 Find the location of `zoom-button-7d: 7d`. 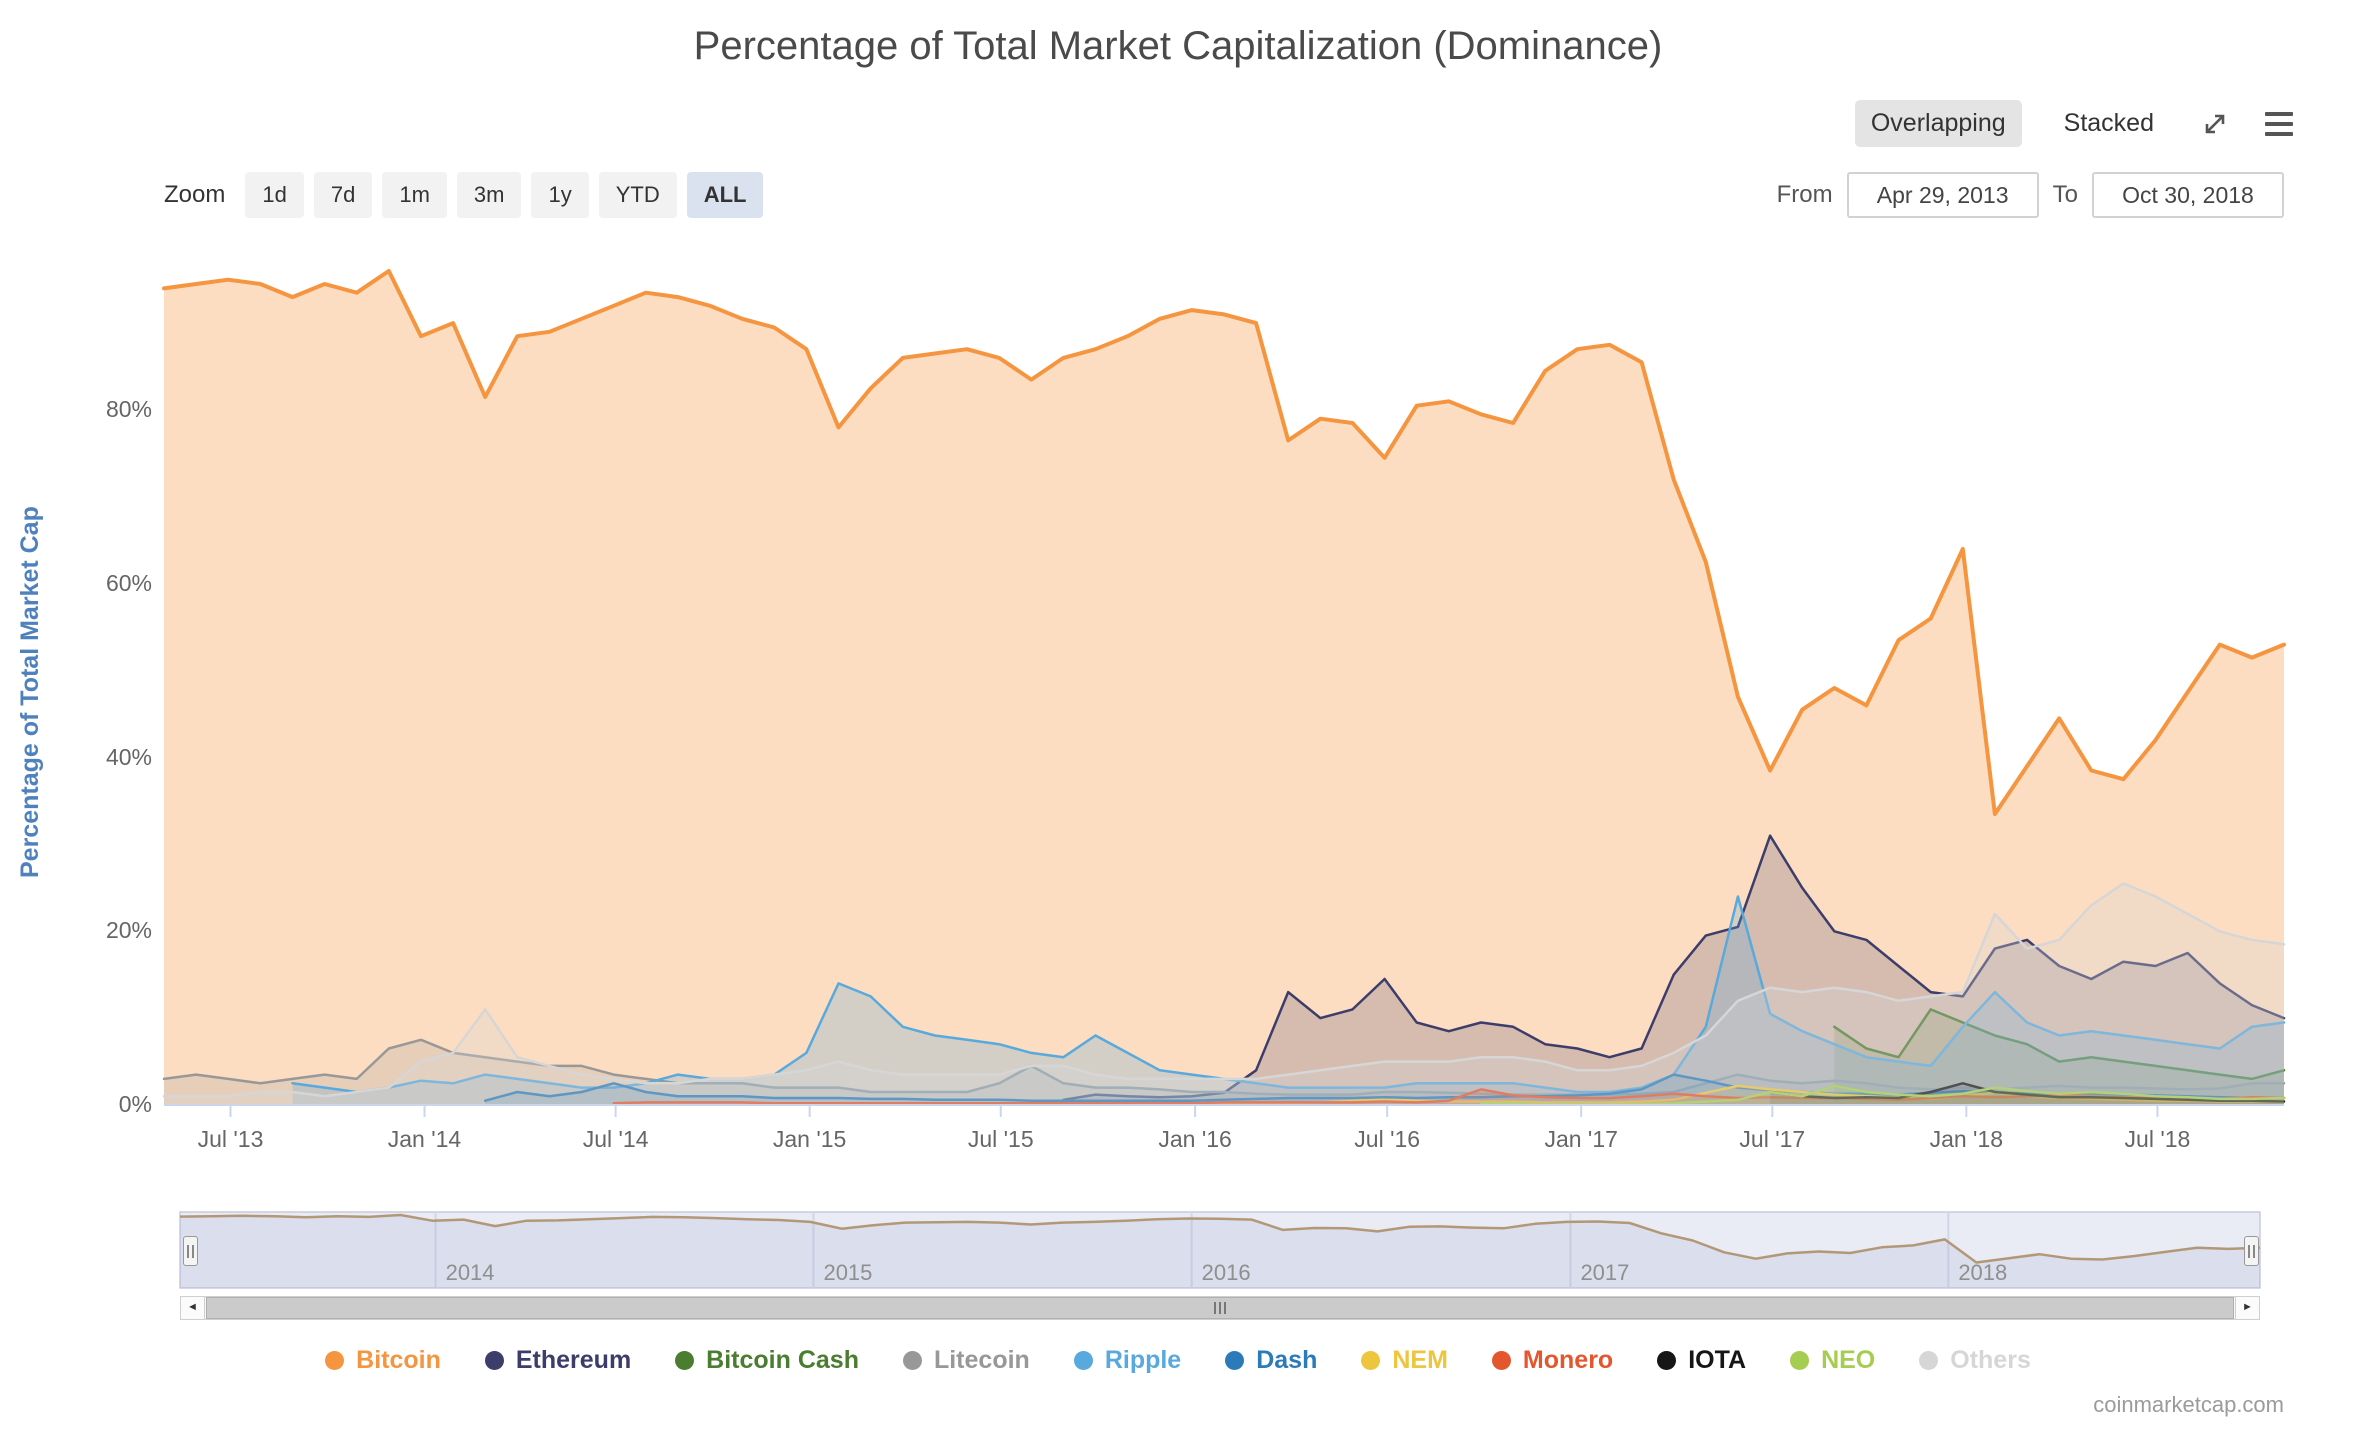

zoom-button-7d: 7d is located at coordinates (343, 195).